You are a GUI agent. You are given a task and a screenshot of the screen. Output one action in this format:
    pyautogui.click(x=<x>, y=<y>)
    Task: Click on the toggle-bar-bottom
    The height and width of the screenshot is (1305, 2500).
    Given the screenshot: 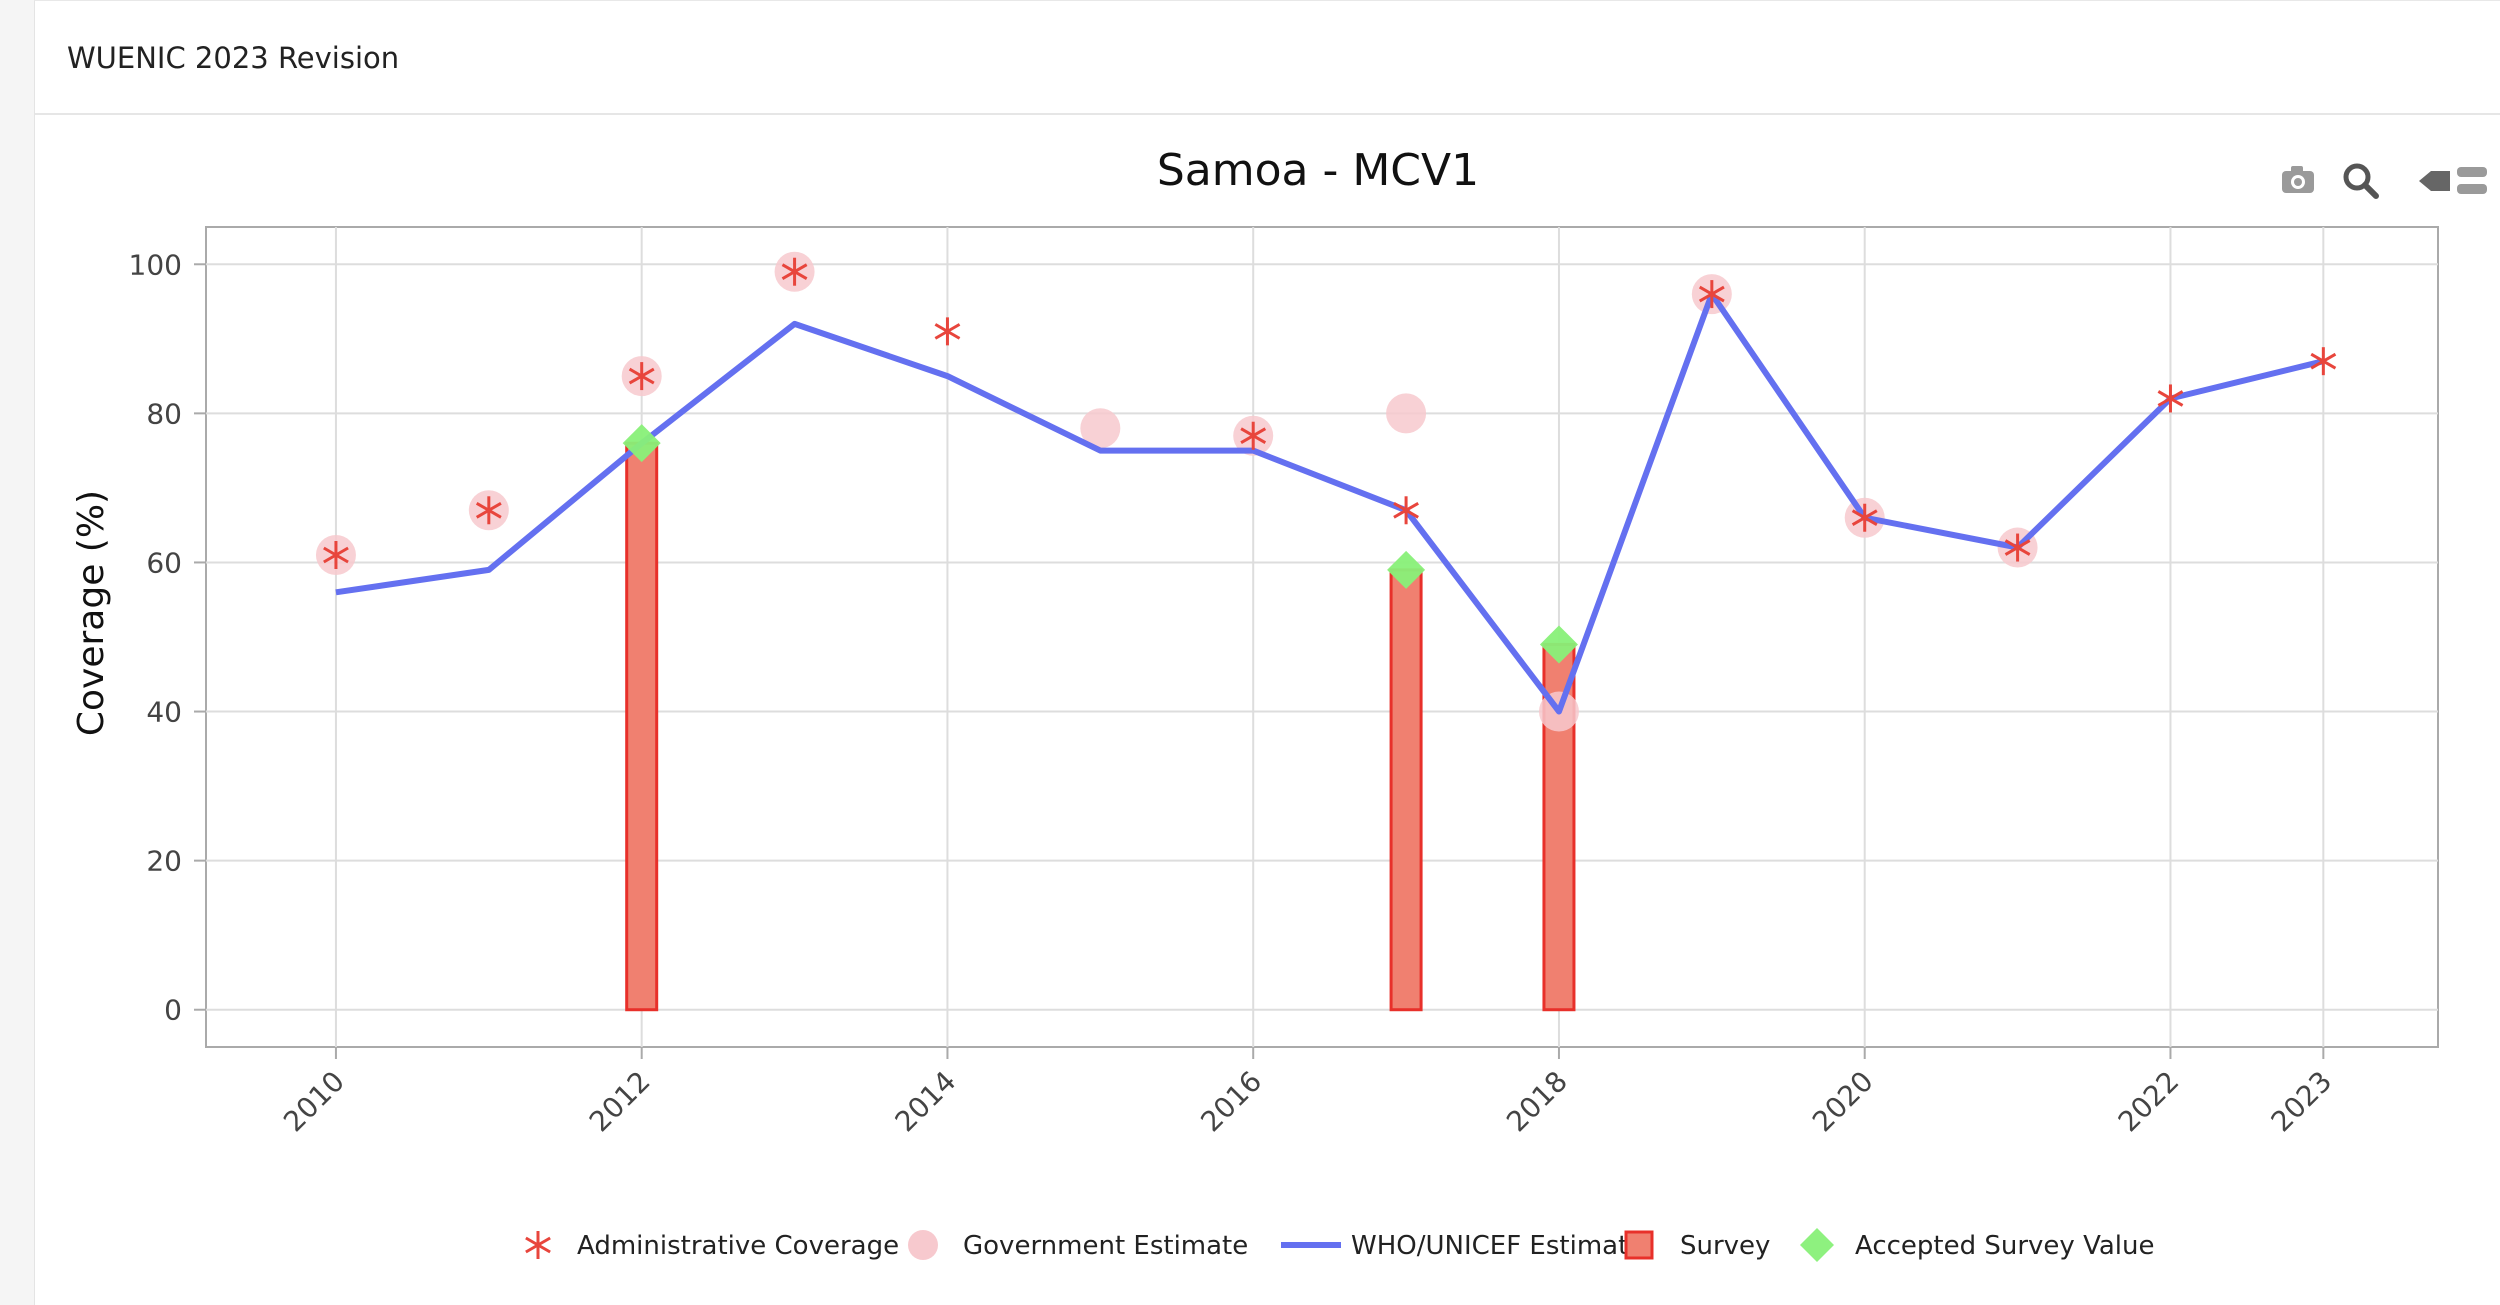 What is the action you would take?
    pyautogui.click(x=2472, y=189)
    